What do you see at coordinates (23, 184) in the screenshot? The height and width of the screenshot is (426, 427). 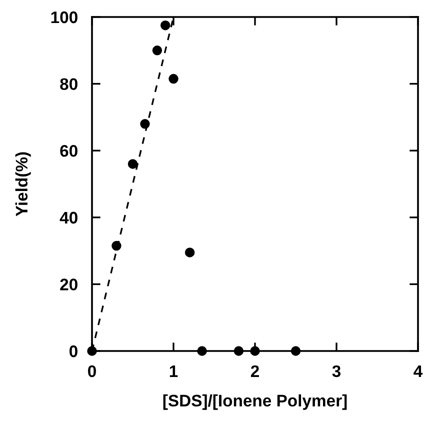 I see `y-axis-title: Yield(%)` at bounding box center [23, 184].